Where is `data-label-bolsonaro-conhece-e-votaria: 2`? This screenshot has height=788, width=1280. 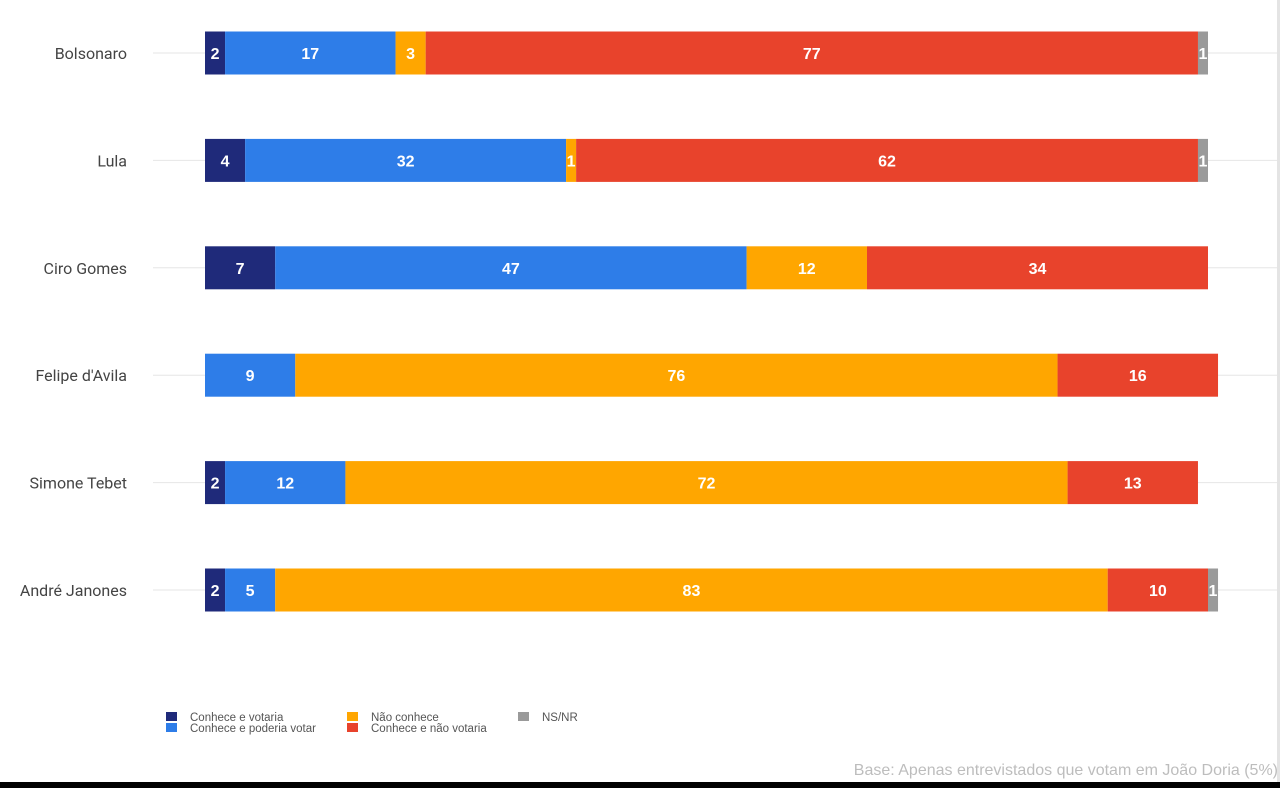 data-label-bolsonaro-conhece-e-votaria: 2 is located at coordinates (215, 54).